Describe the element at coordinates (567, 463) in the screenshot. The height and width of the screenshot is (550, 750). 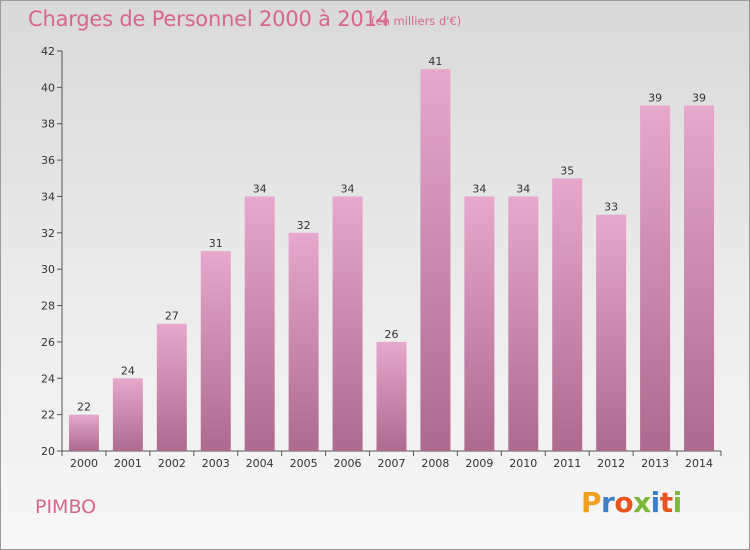
I see `x-tick-label-2011: 2011` at that location.